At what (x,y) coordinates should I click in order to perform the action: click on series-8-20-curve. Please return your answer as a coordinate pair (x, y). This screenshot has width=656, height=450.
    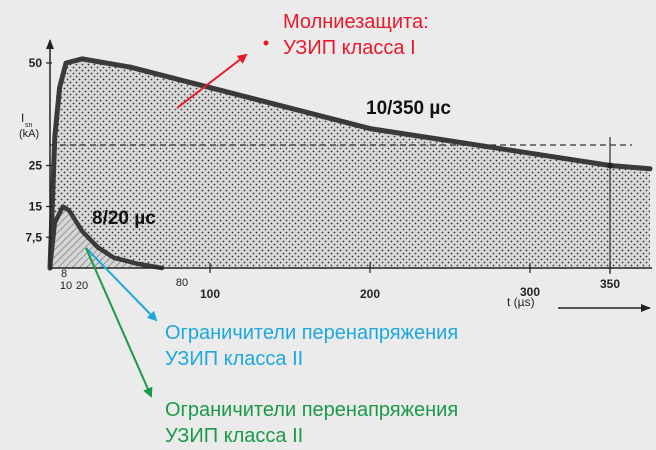
    Looking at the image, I should click on (106, 237).